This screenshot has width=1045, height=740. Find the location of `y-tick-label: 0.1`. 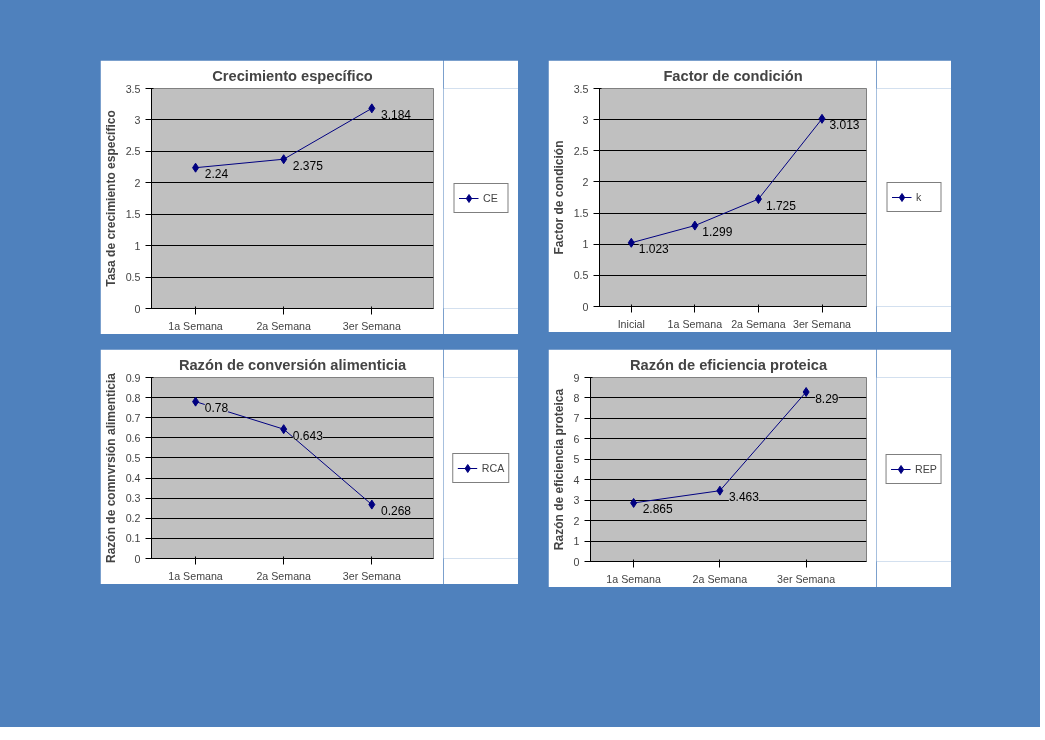

y-tick-label: 0.1 is located at coordinates (133, 538).